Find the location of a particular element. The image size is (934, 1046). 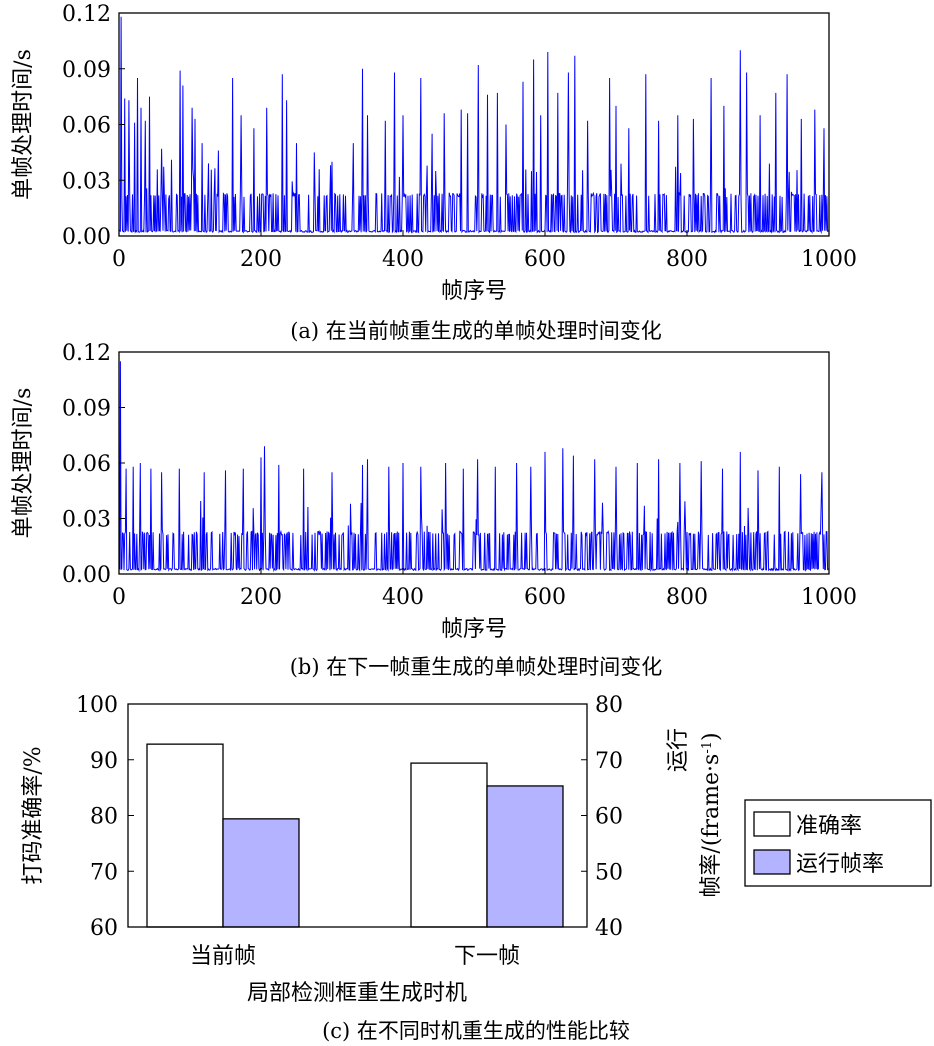

label-part: ) is located at coordinates (711, 736).